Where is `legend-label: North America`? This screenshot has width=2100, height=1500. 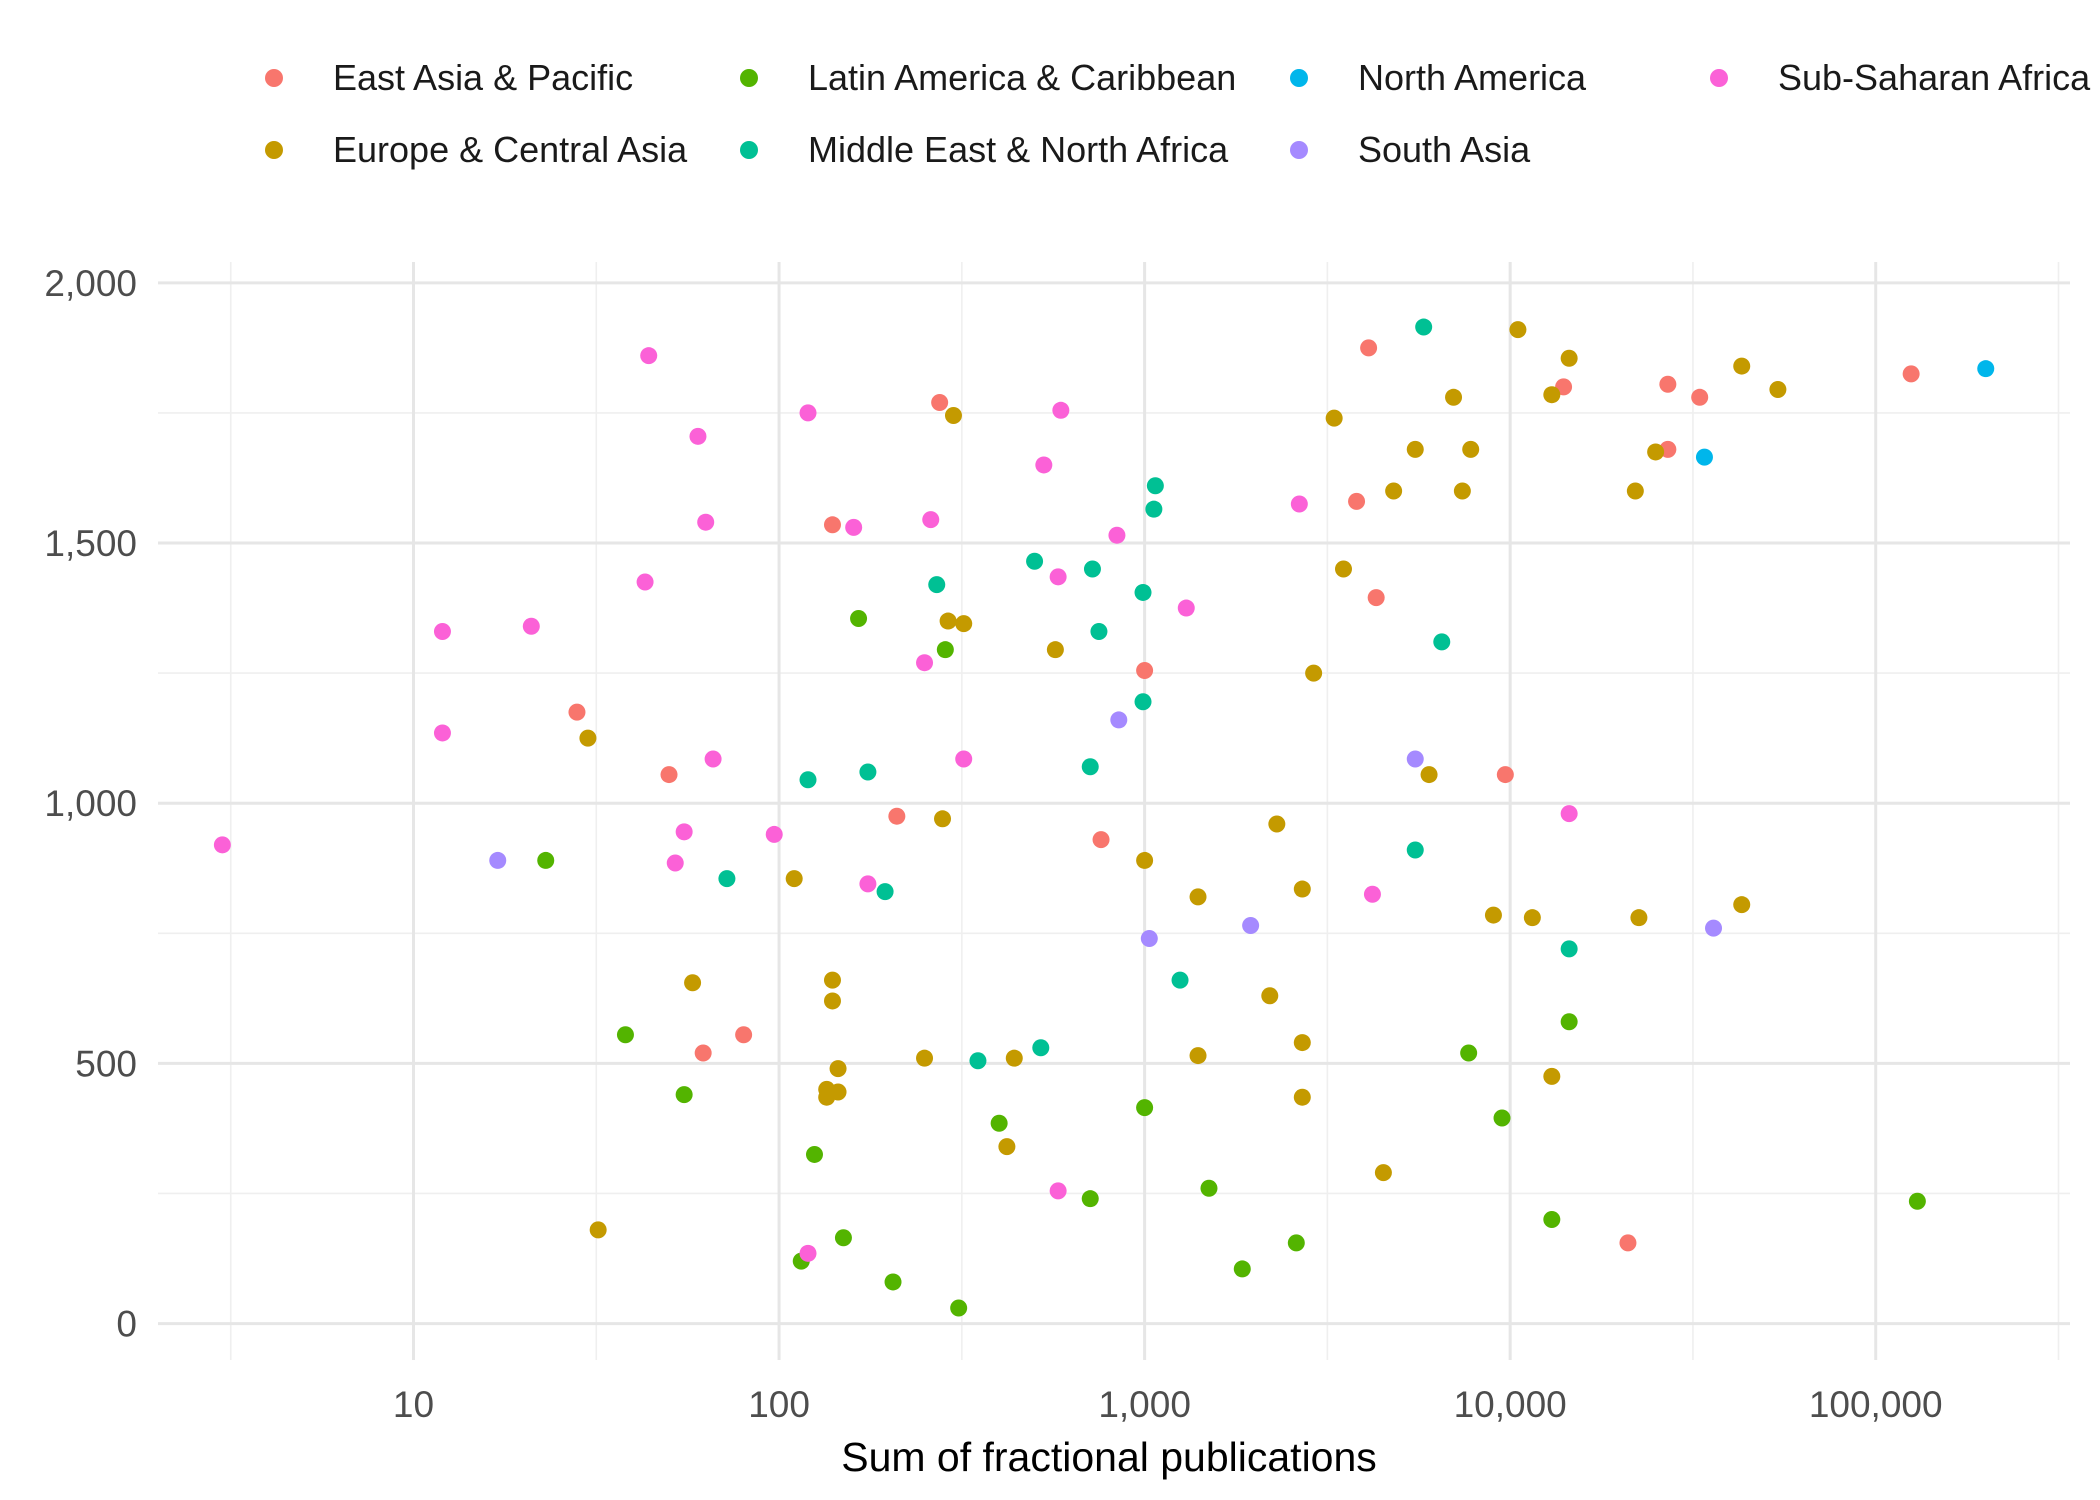 legend-label: North America is located at coordinates (1472, 77).